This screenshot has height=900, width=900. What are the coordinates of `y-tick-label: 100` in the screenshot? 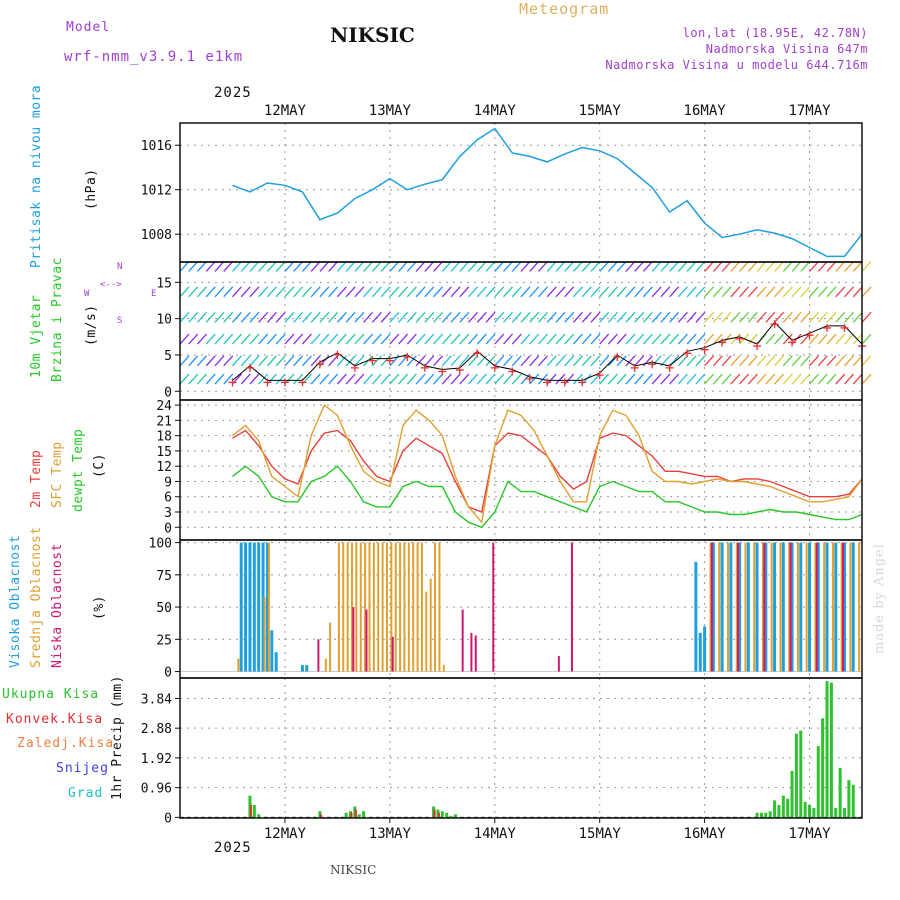 It's located at (160, 544).